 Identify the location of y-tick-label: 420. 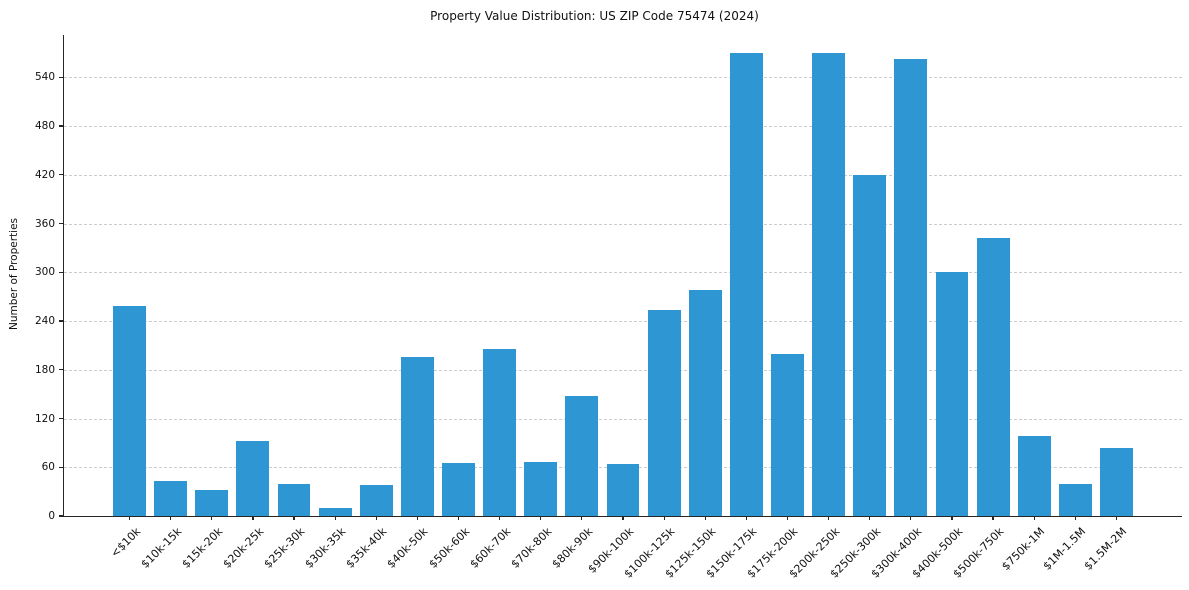
(44, 174).